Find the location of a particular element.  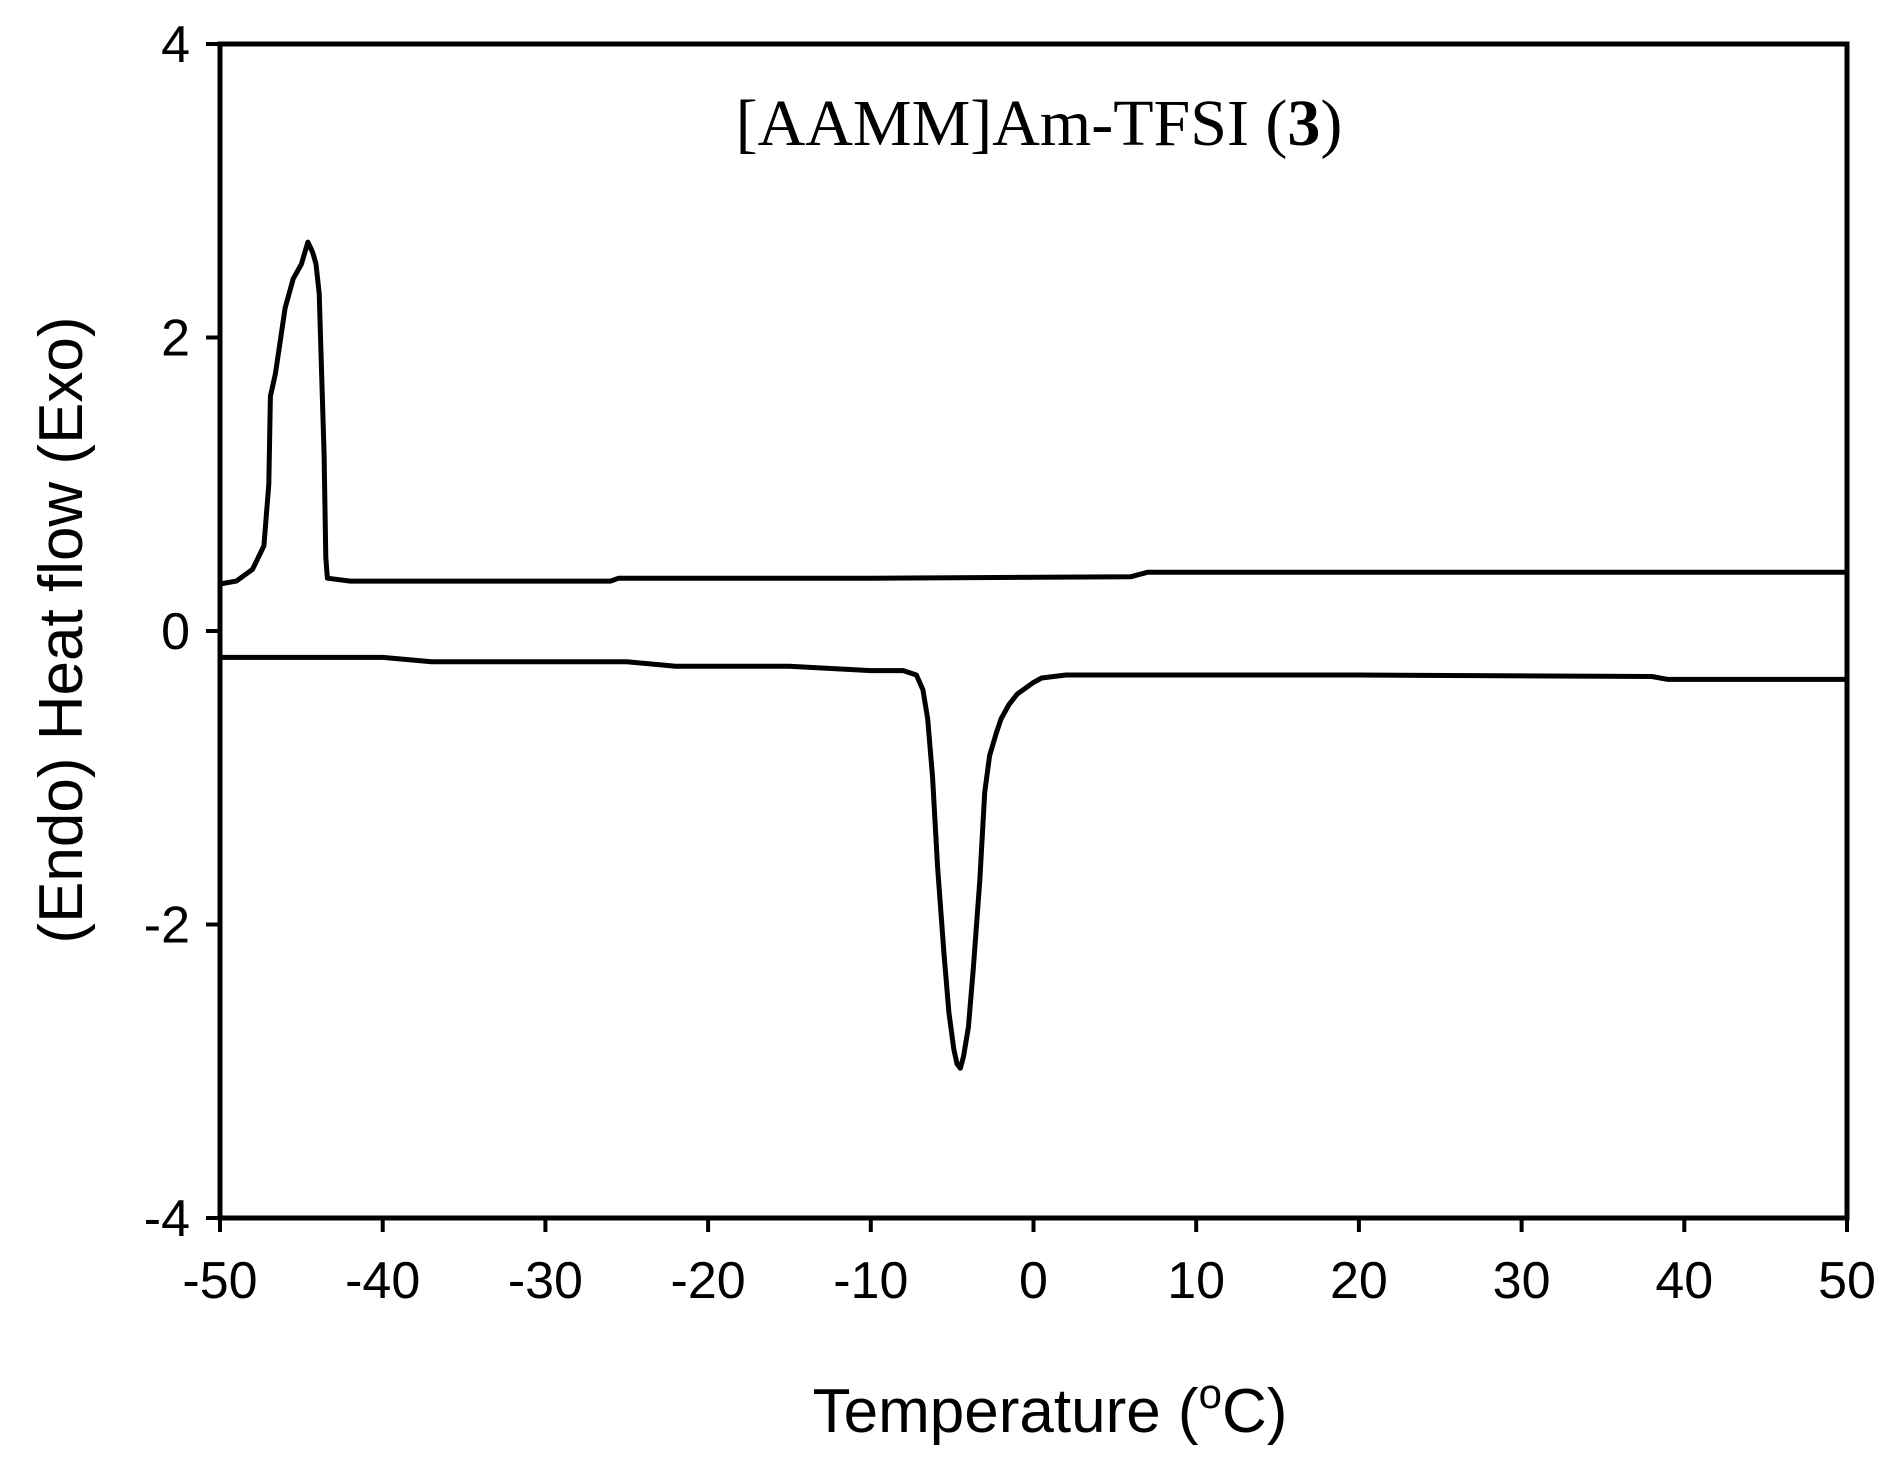

x-tick-label: 0 is located at coordinates (1033, 1281).